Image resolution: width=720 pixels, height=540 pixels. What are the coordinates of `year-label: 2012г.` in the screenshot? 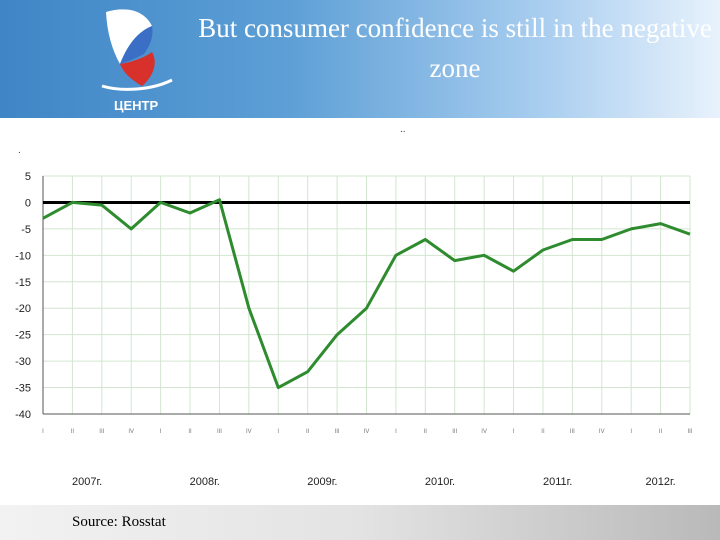 It's located at (660, 482).